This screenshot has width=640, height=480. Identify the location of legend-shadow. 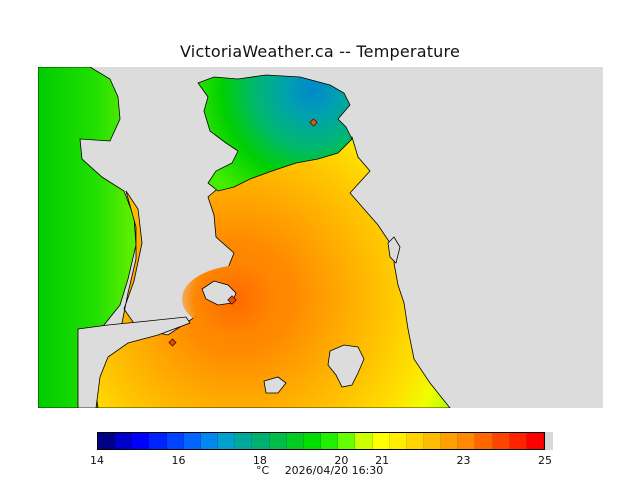
(549, 441).